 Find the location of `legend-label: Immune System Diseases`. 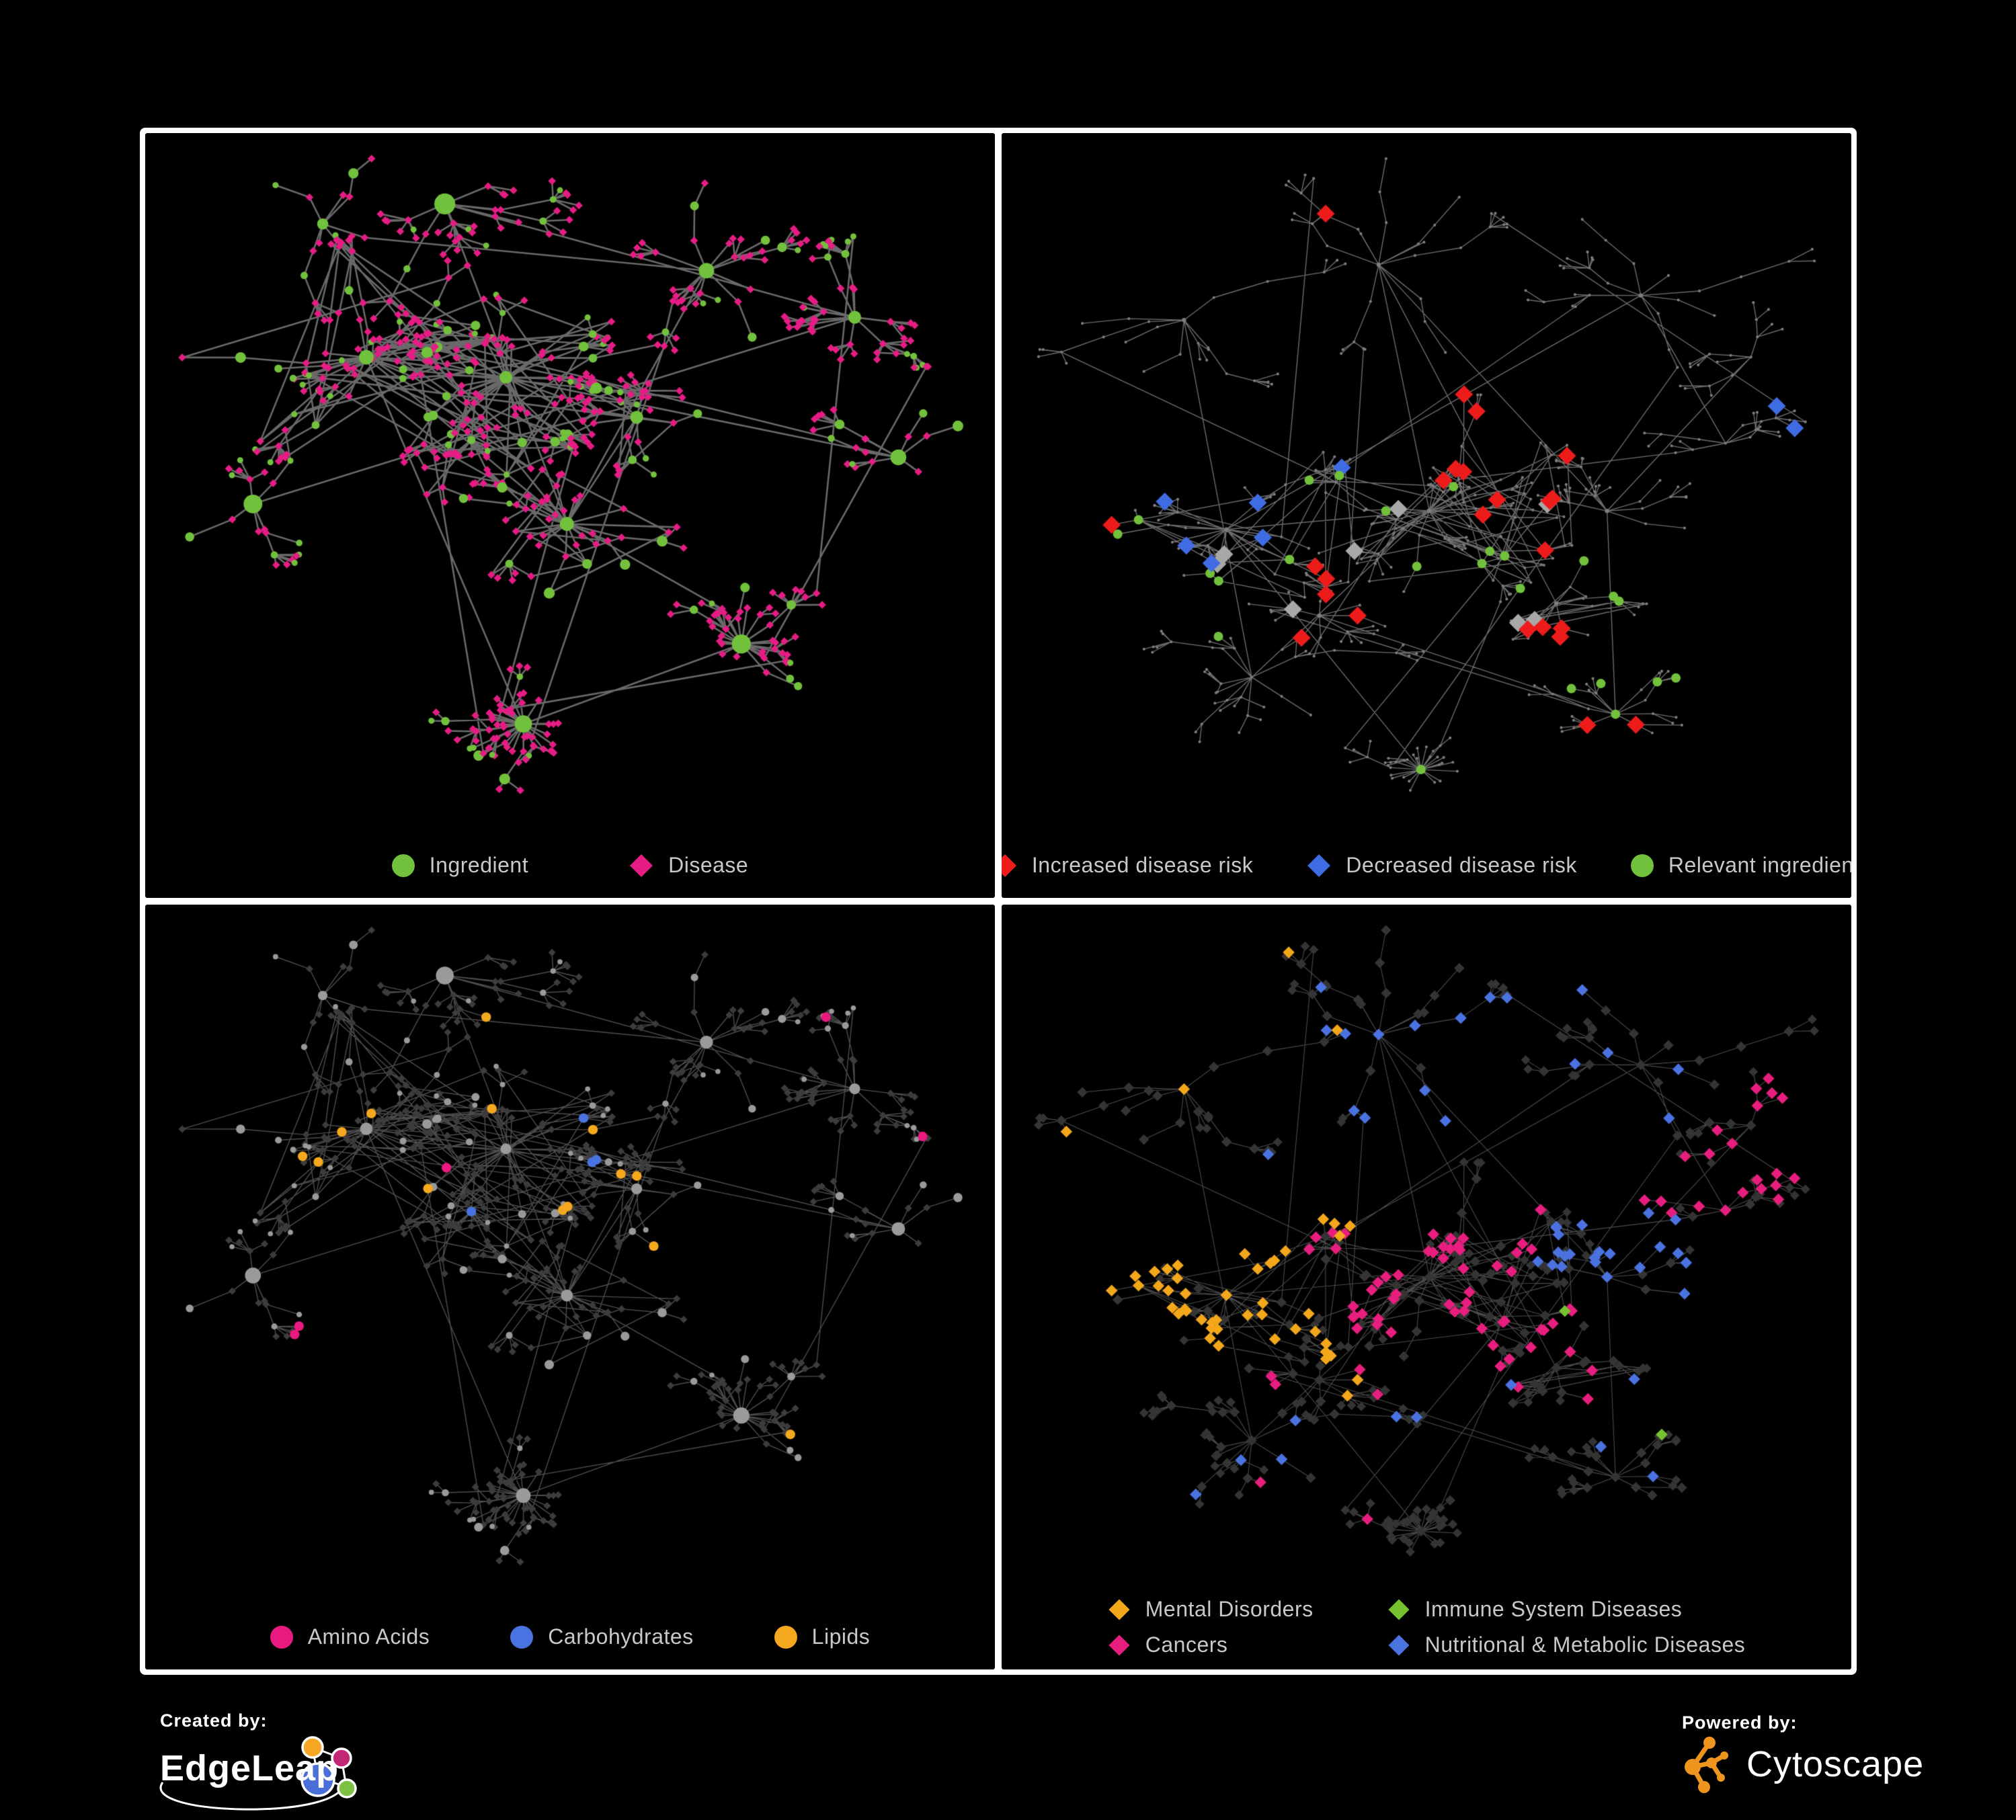

legend-label: Immune System Diseases is located at coordinates (1553, 1609).